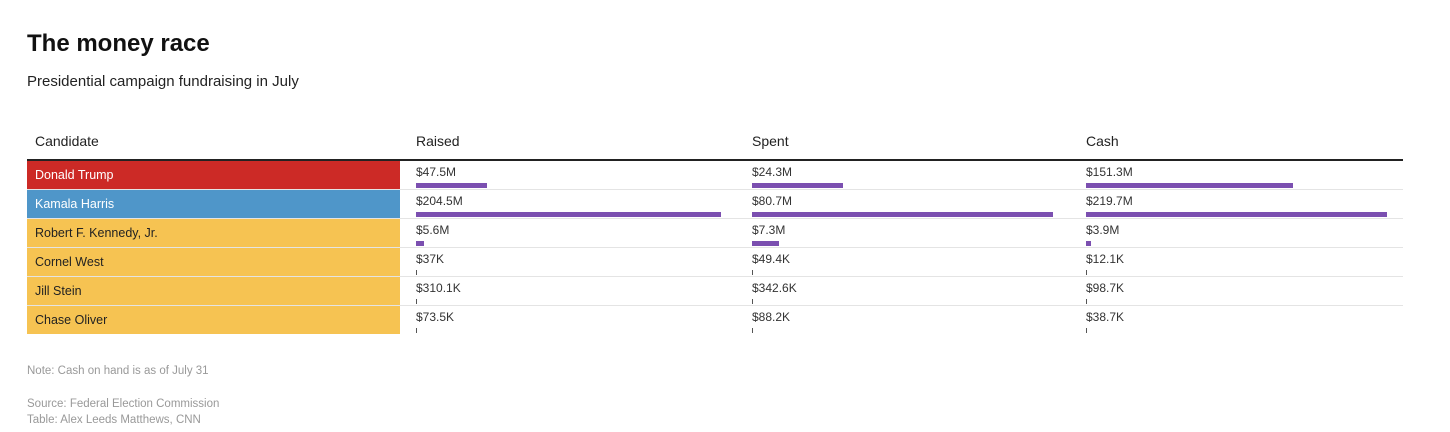 This screenshot has width=1450, height=432. Describe the element at coordinates (1246, 204) in the screenshot. I see `cash-cell: $219.7M` at that location.